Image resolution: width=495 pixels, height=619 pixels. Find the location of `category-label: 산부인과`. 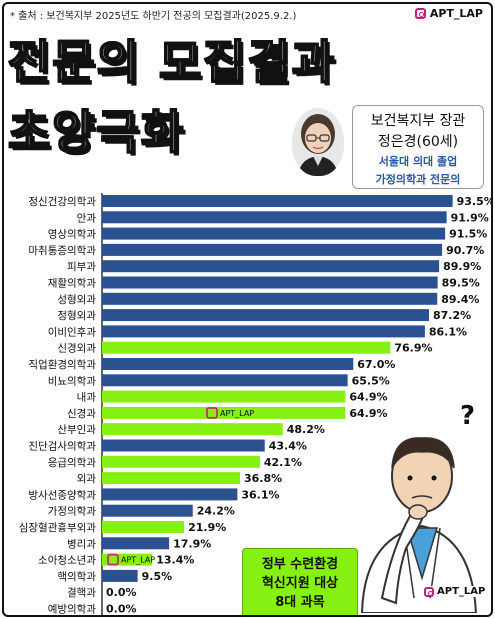

category-label: 산부인과 is located at coordinates (76, 430).